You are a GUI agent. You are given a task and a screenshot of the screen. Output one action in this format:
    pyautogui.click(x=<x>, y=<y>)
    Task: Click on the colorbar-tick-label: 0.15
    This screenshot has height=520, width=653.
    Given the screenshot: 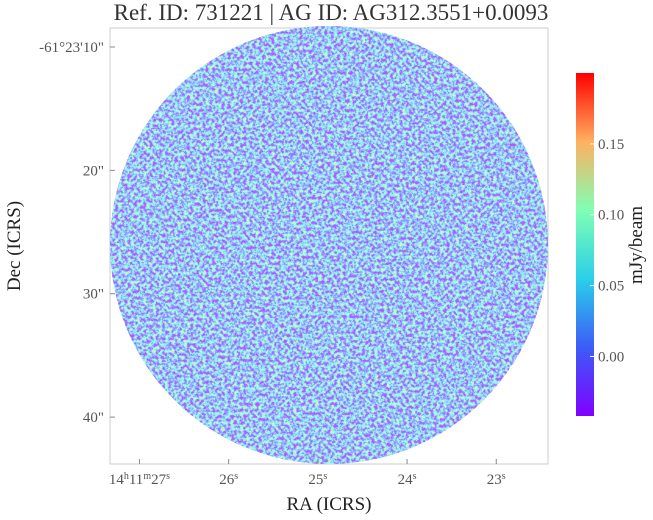 What is the action you would take?
    pyautogui.click(x=611, y=145)
    